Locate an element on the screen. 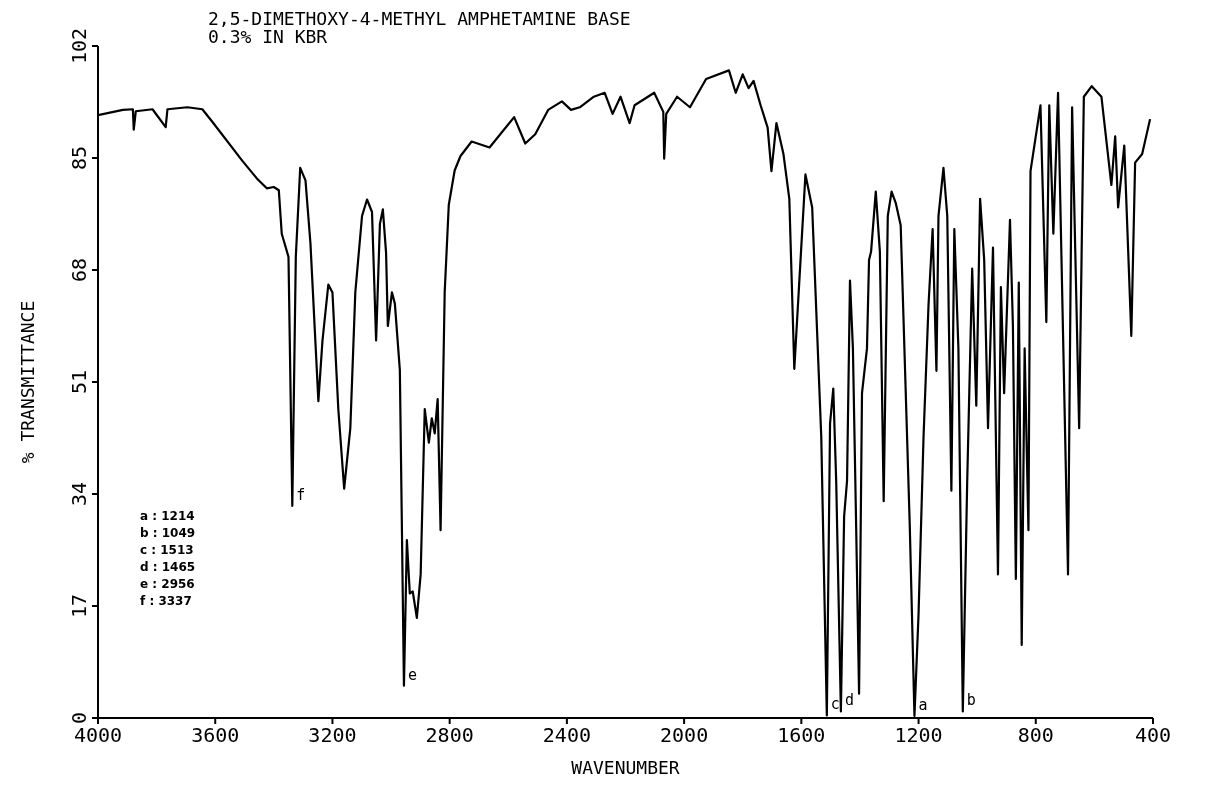  x-tick-label: 800 is located at coordinates (1035, 735).